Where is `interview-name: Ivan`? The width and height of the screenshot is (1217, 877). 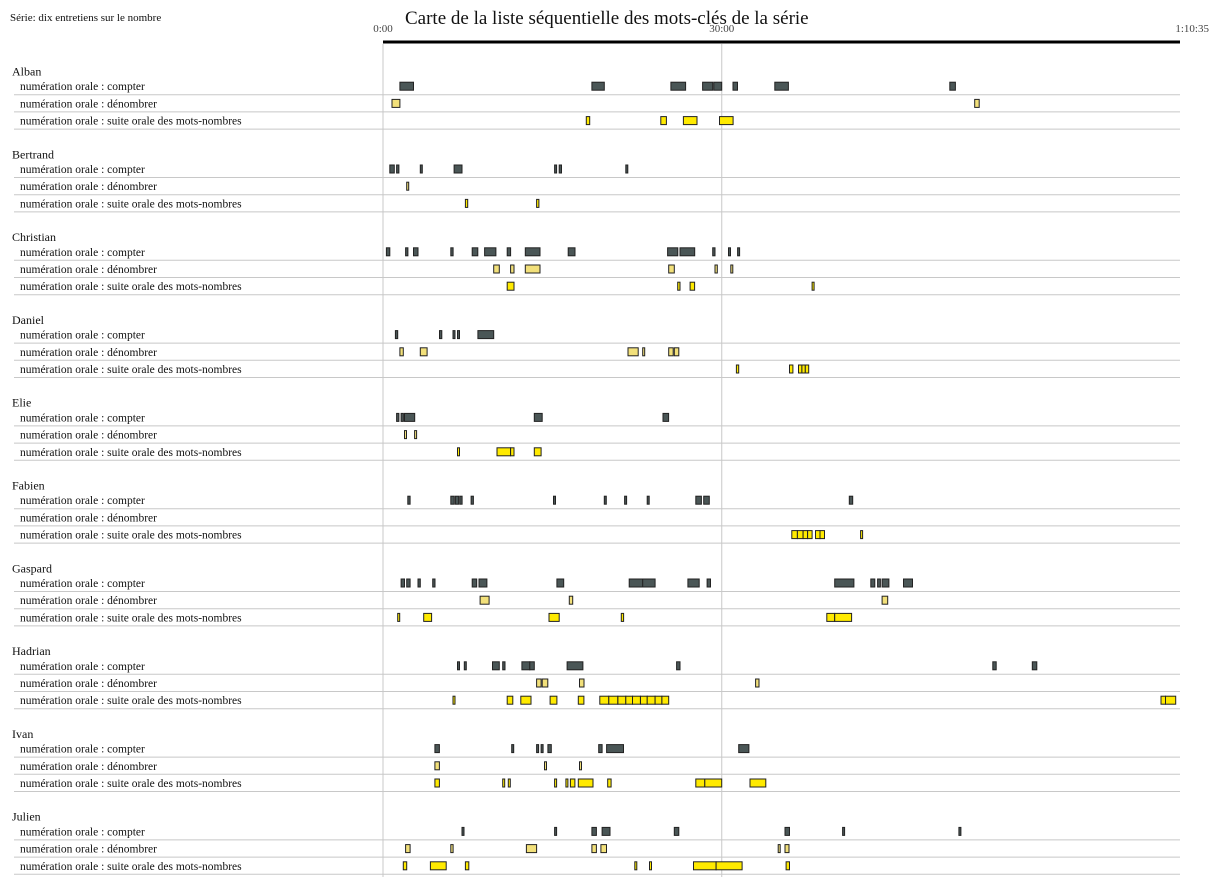
interview-name: Ivan is located at coordinates (22, 734).